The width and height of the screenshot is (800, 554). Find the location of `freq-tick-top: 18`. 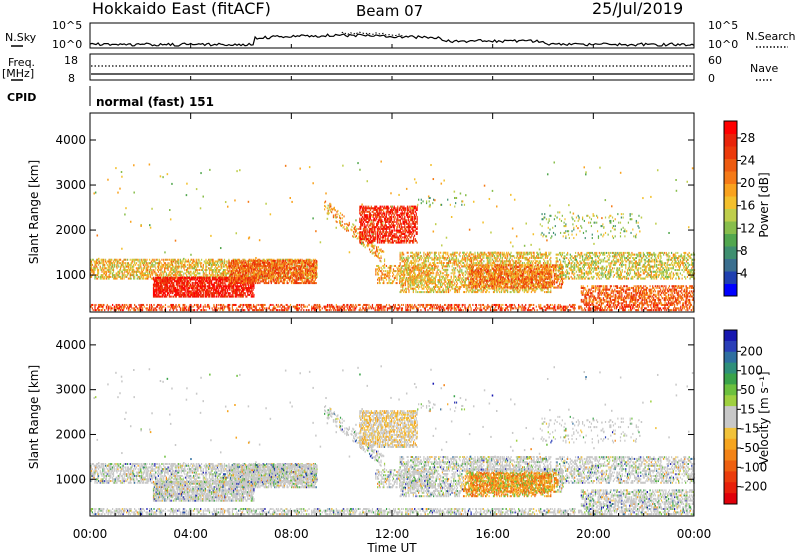

freq-tick-top: 18 is located at coordinates (71, 60).